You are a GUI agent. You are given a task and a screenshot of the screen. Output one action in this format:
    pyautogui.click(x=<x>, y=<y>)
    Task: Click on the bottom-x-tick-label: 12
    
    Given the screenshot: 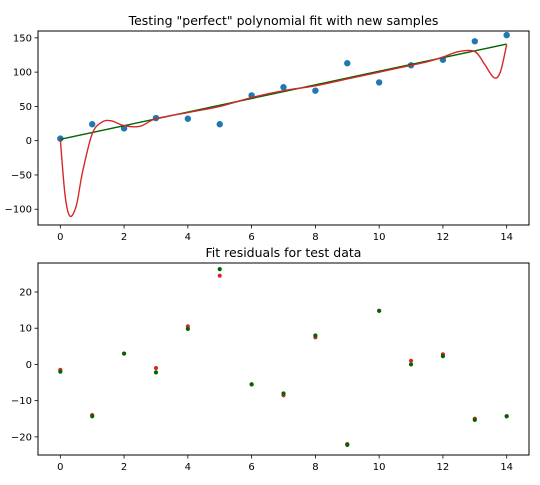 What is the action you would take?
    pyautogui.click(x=443, y=467)
    